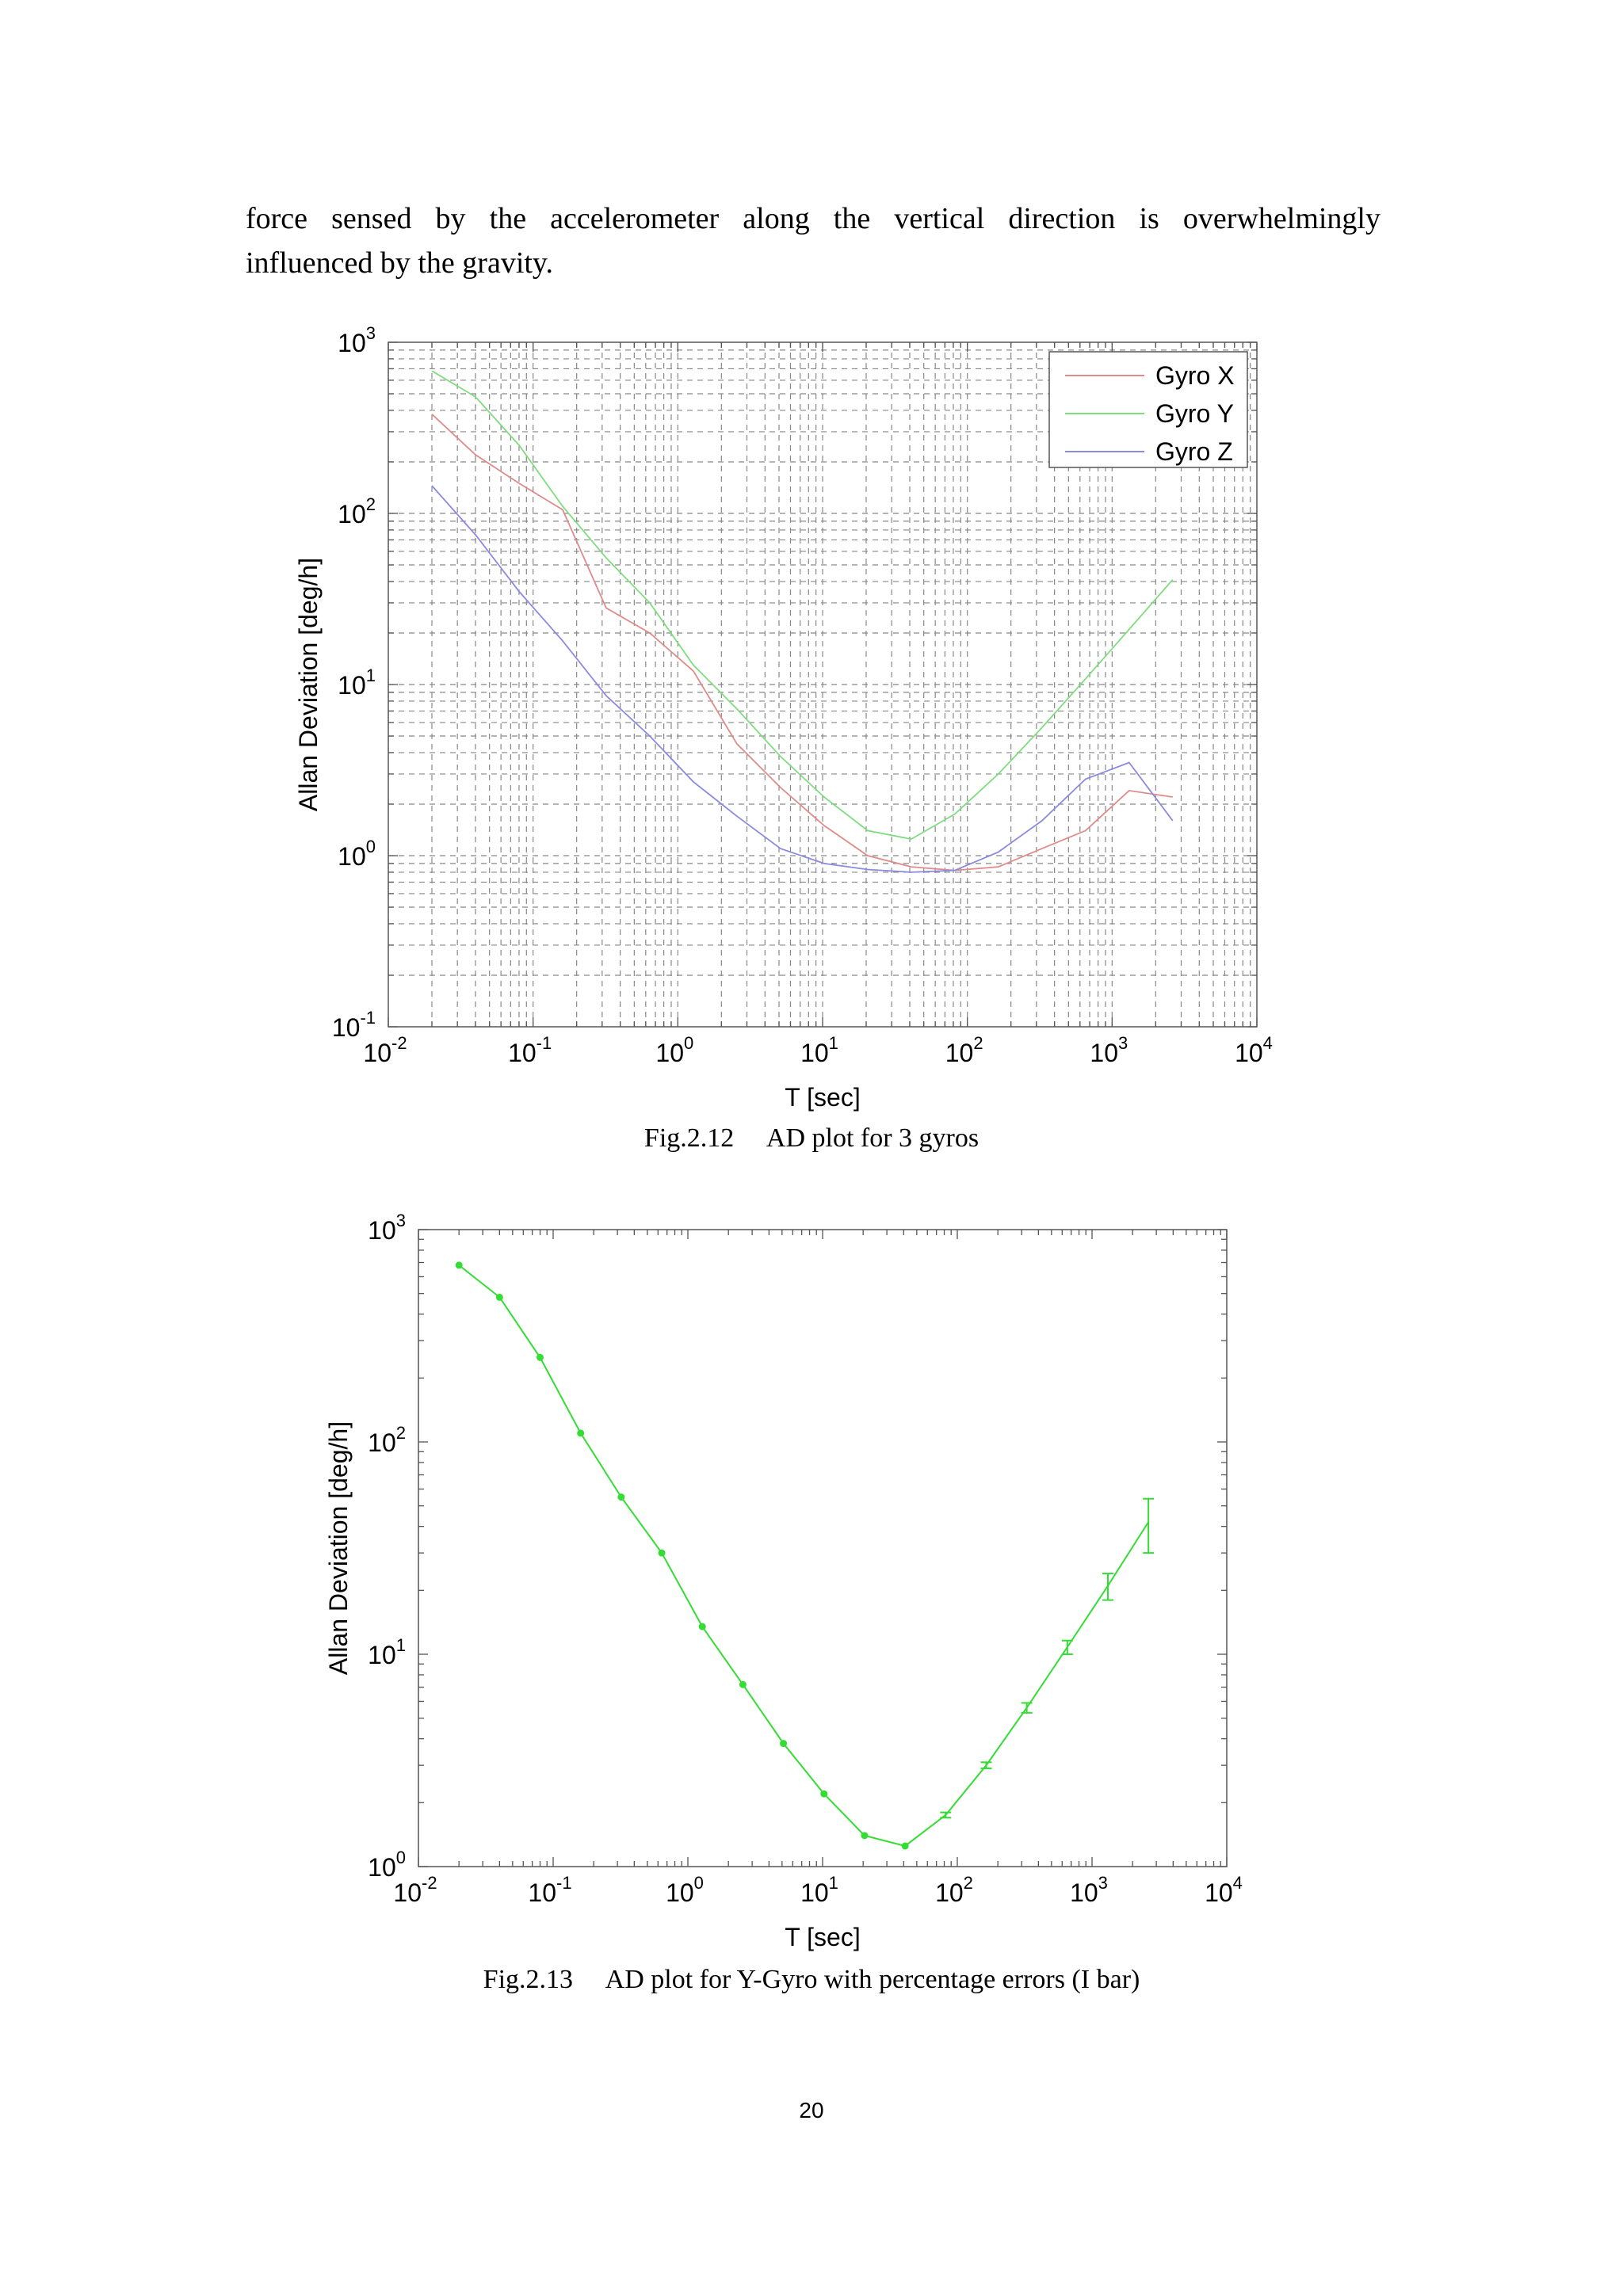 The width and height of the screenshot is (1623, 2296). I want to click on axis-ticks, so click(823, 1548).